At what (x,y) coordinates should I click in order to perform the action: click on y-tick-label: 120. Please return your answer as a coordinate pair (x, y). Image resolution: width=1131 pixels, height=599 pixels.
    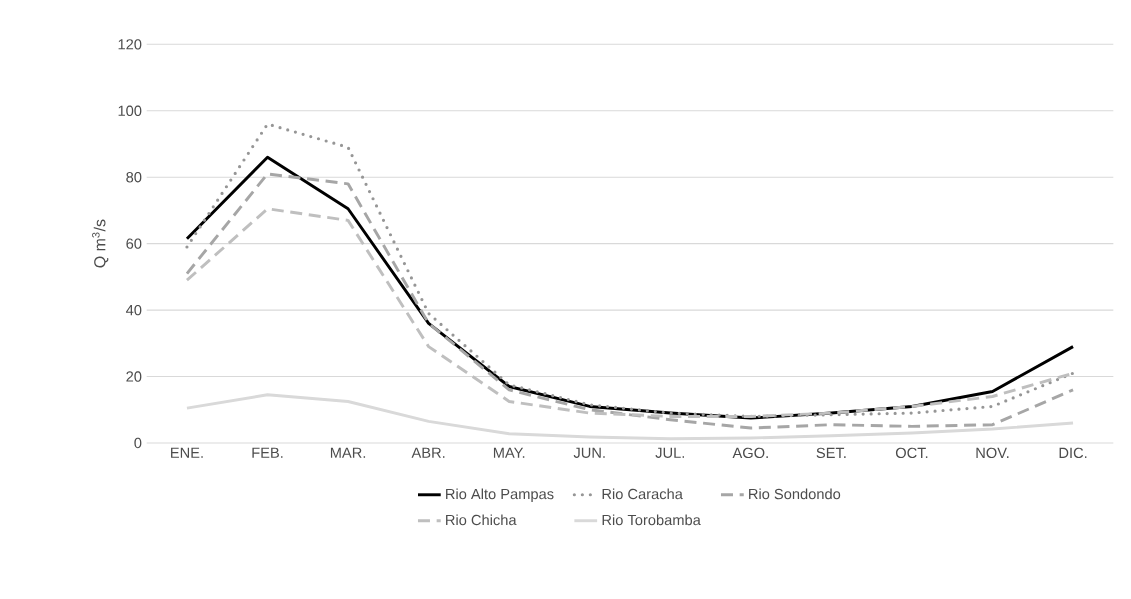
    Looking at the image, I should click on (130, 44).